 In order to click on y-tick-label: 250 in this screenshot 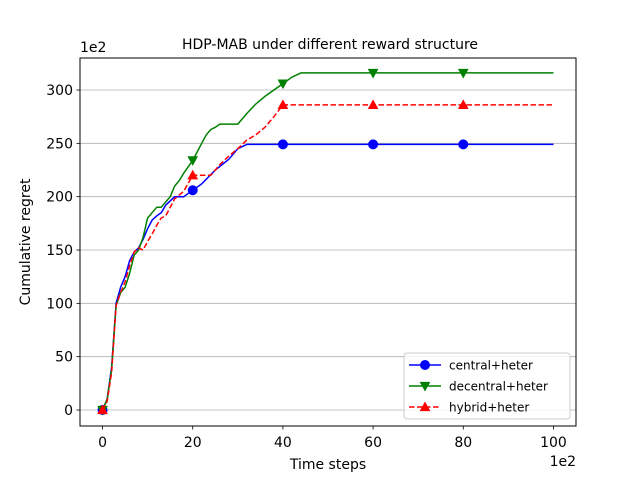, I will do `click(59, 144)`.